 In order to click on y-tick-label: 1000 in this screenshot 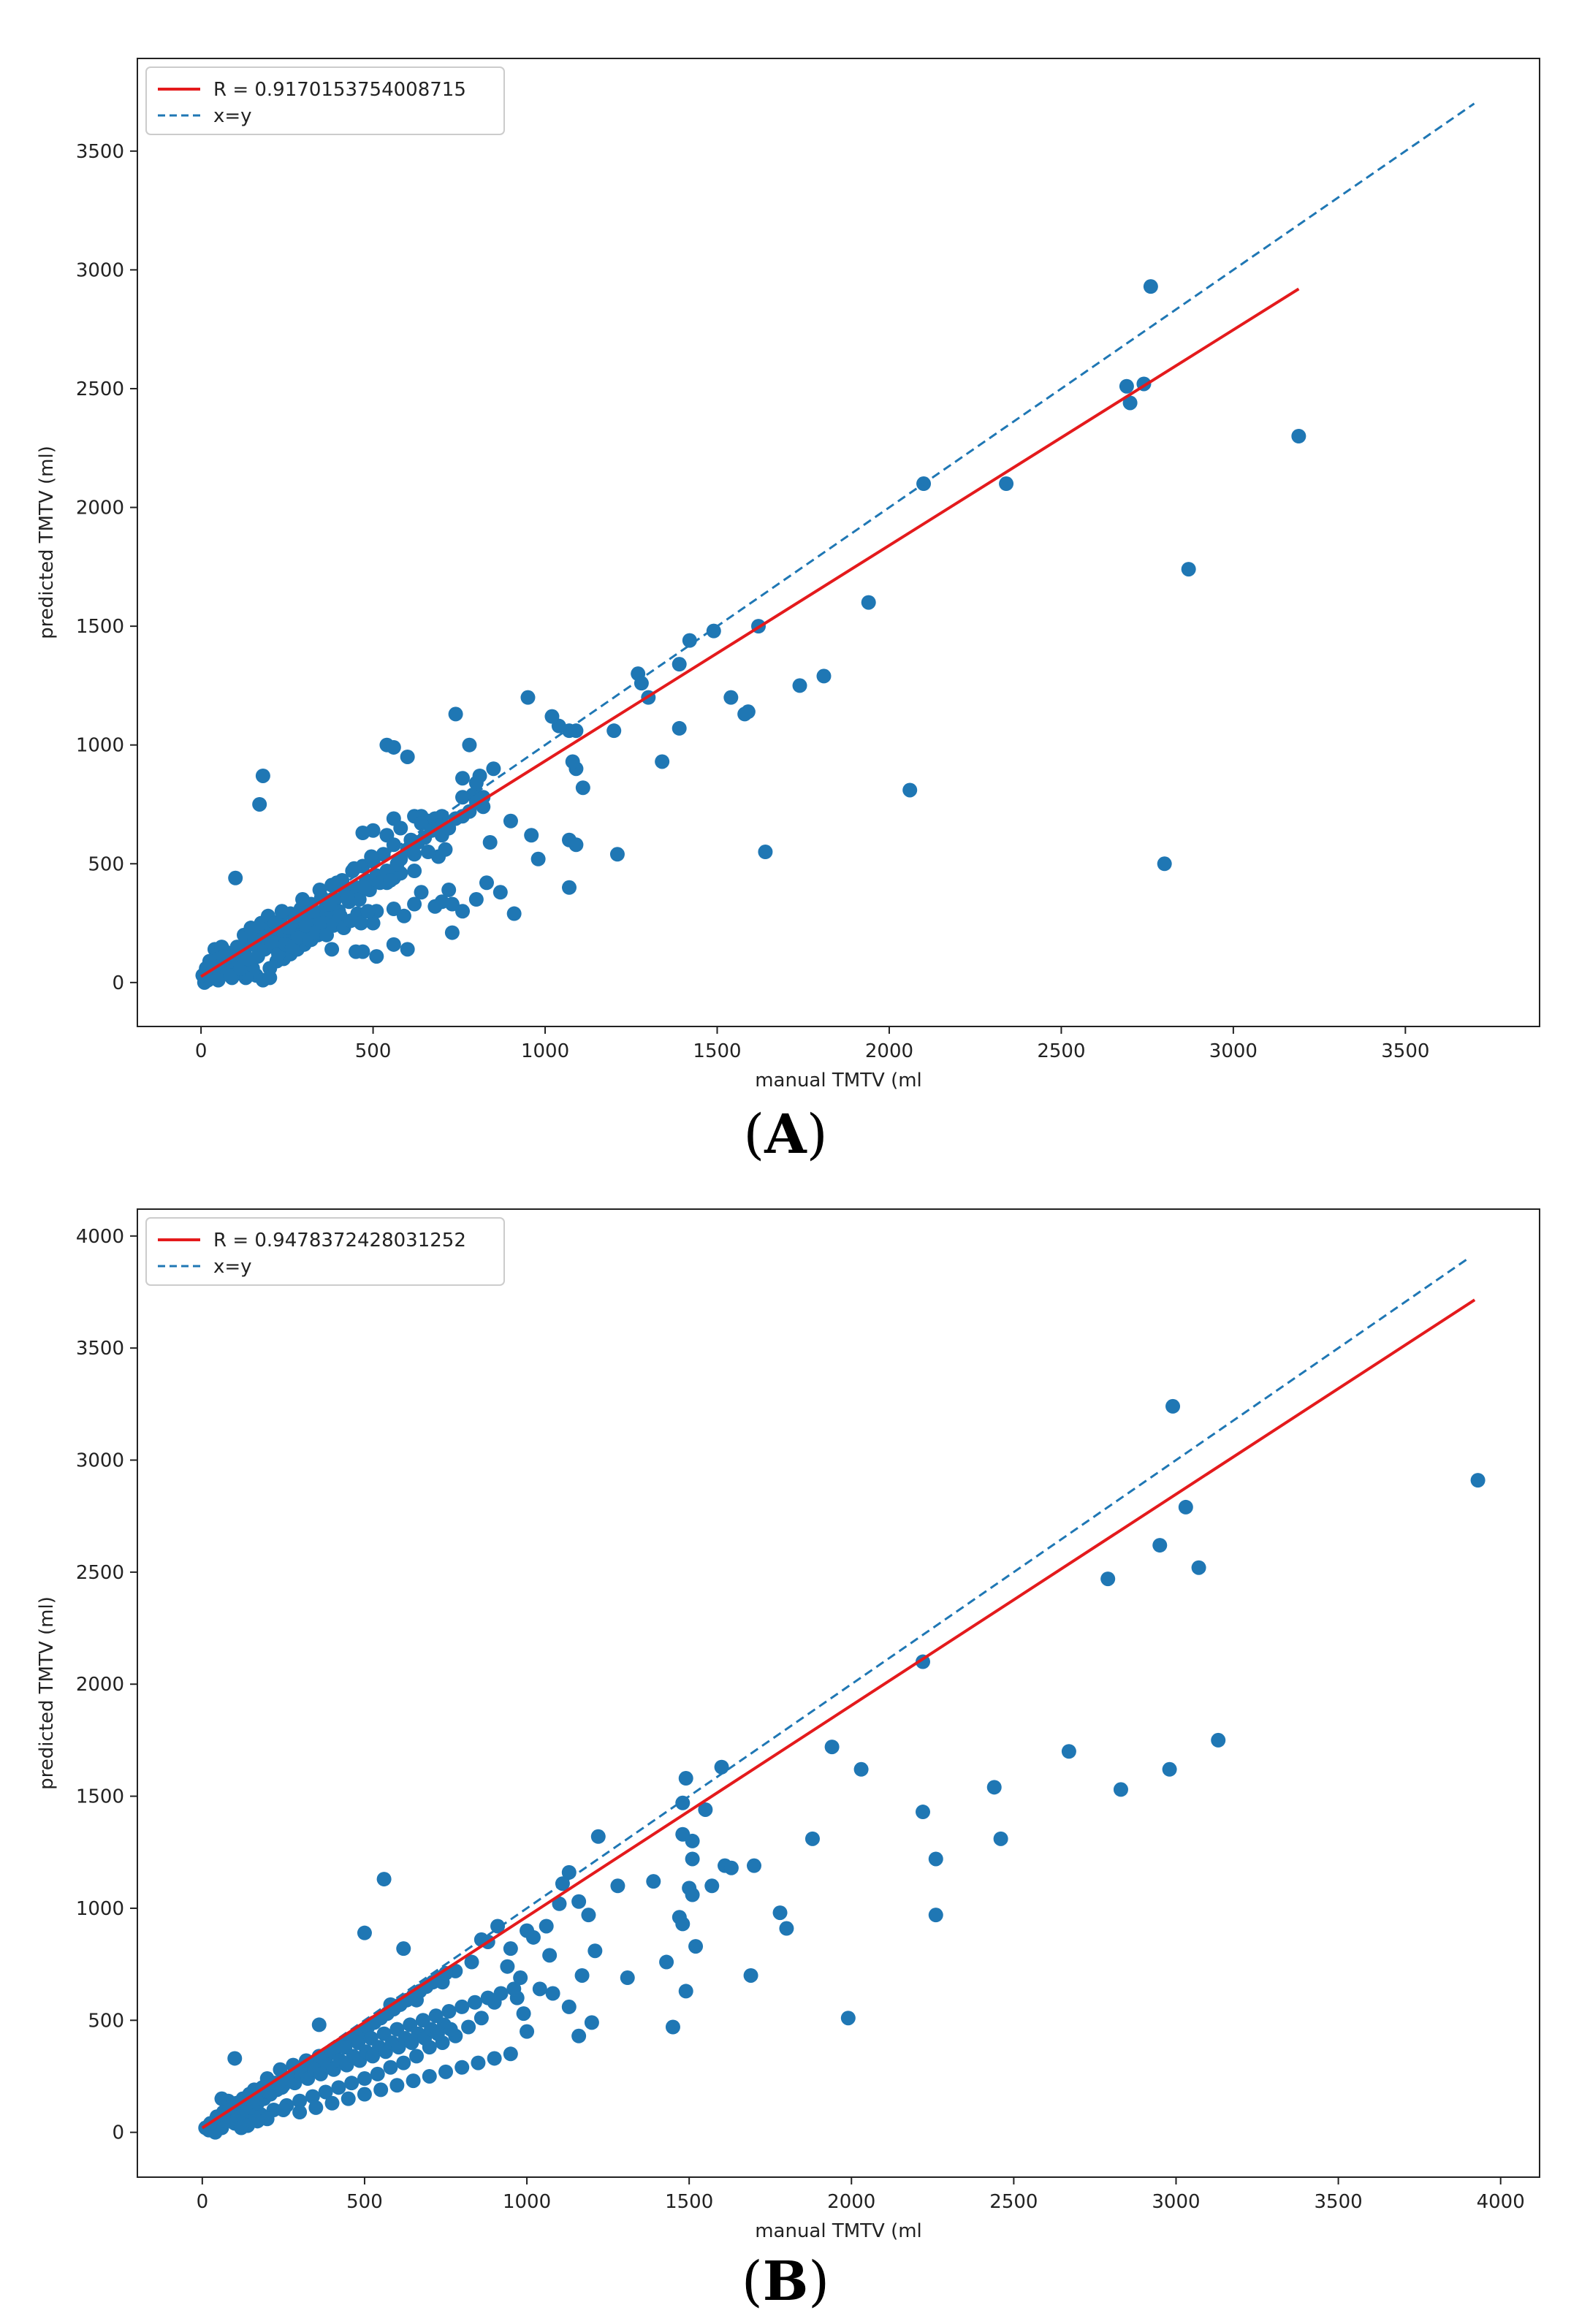, I will do `click(100, 1909)`.